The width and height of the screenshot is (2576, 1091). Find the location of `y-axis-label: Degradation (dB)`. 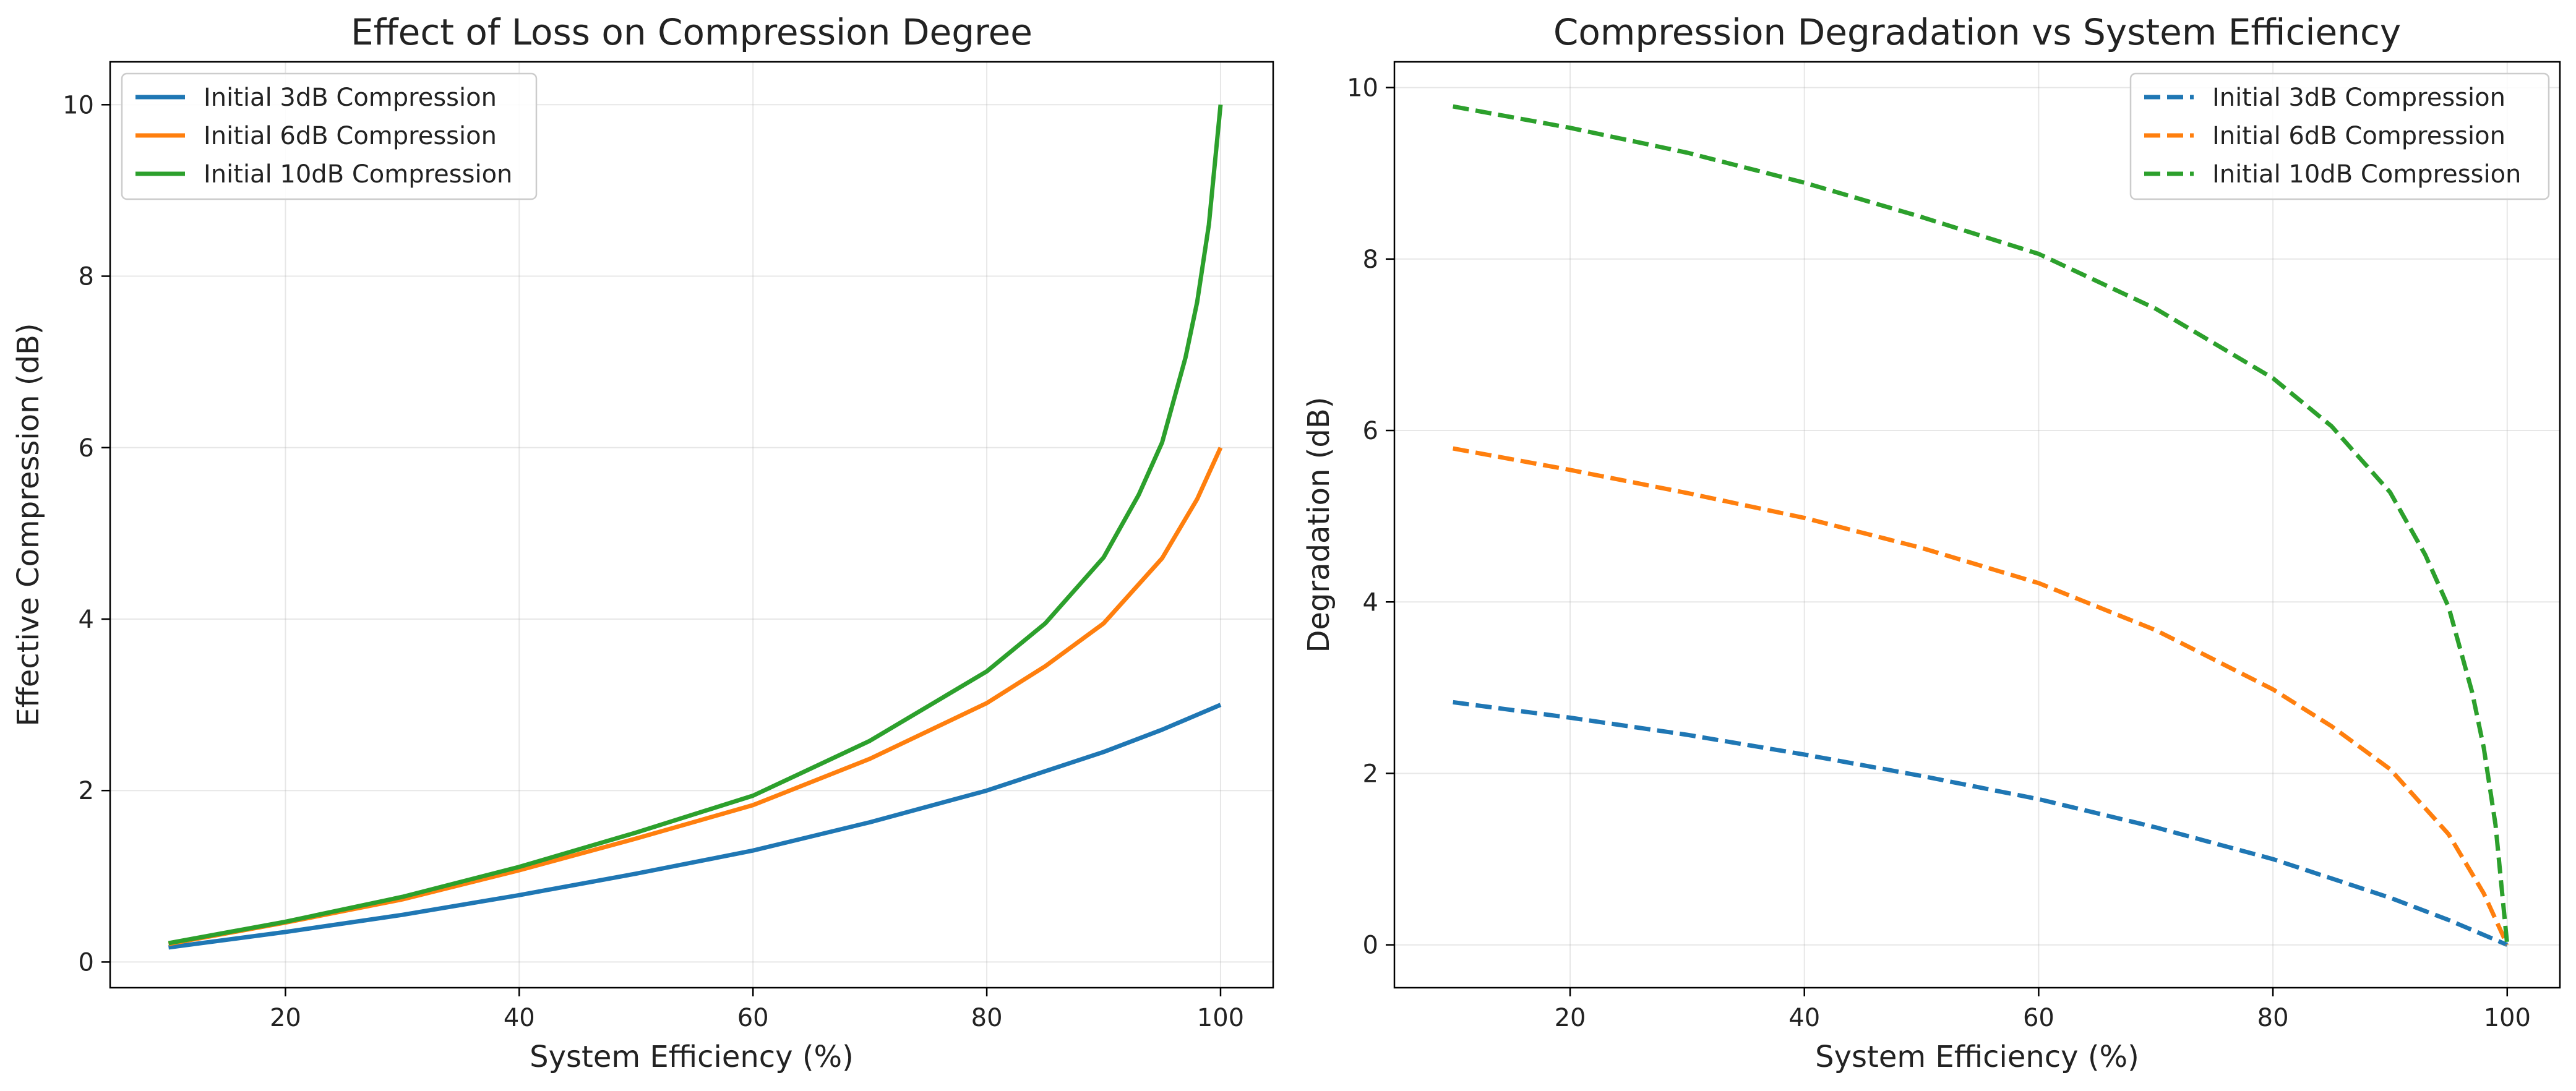

y-axis-label: Degradation (dB) is located at coordinates (1319, 524).